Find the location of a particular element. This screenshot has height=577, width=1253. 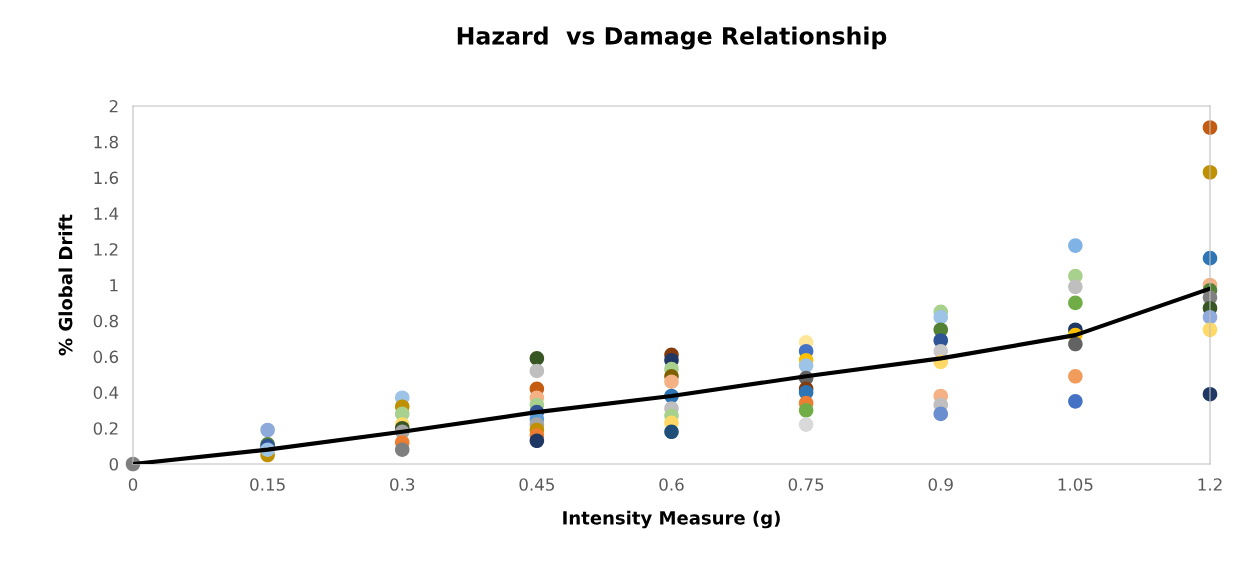

x-tick-label: 0 is located at coordinates (133, 484).